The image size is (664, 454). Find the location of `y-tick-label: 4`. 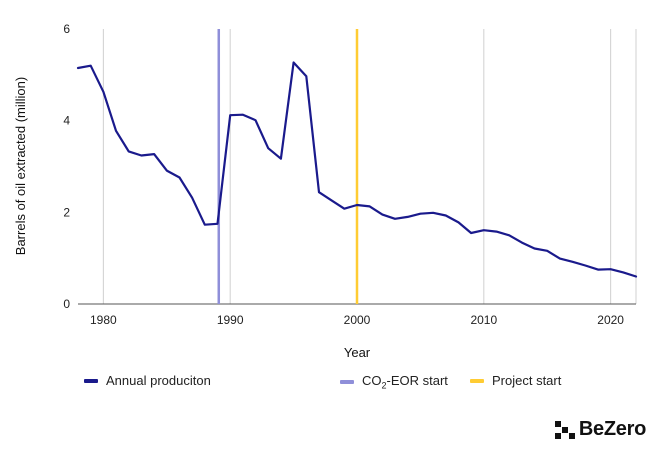

y-tick-label: 4 is located at coordinates (66, 121).